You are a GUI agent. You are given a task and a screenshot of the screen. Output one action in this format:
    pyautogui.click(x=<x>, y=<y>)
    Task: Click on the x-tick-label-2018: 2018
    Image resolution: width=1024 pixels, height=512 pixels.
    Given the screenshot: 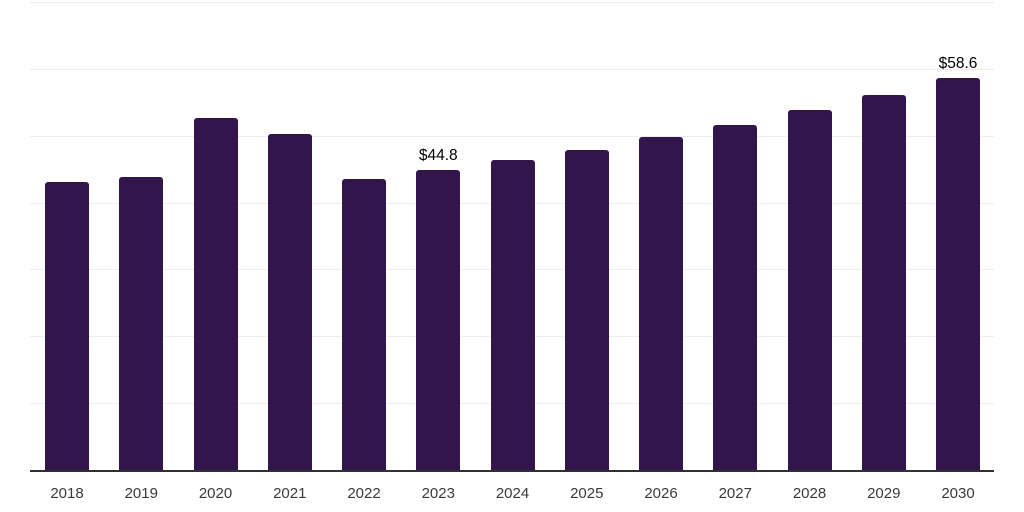 What is the action you would take?
    pyautogui.click(x=67, y=493)
    